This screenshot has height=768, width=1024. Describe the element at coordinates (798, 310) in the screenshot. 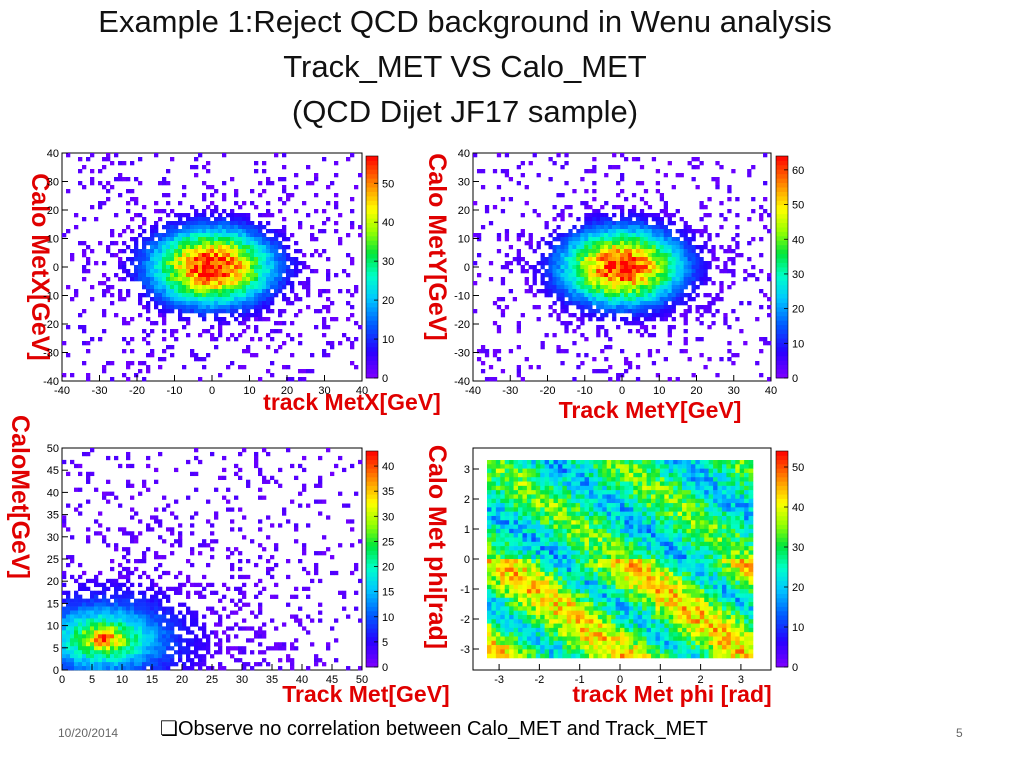

I see `z-tick-label: 20` at that location.